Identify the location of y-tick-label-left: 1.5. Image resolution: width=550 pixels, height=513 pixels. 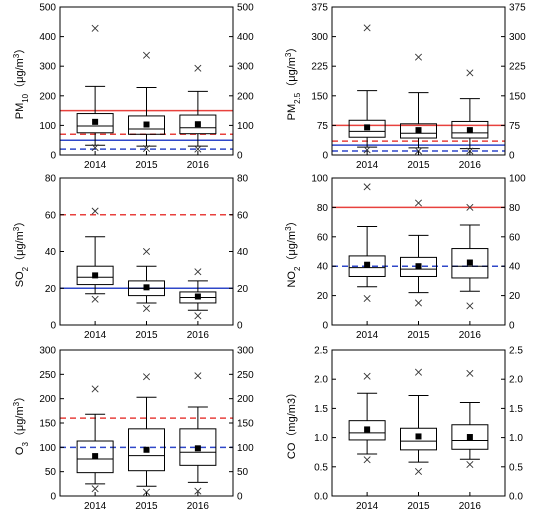
(321, 409).